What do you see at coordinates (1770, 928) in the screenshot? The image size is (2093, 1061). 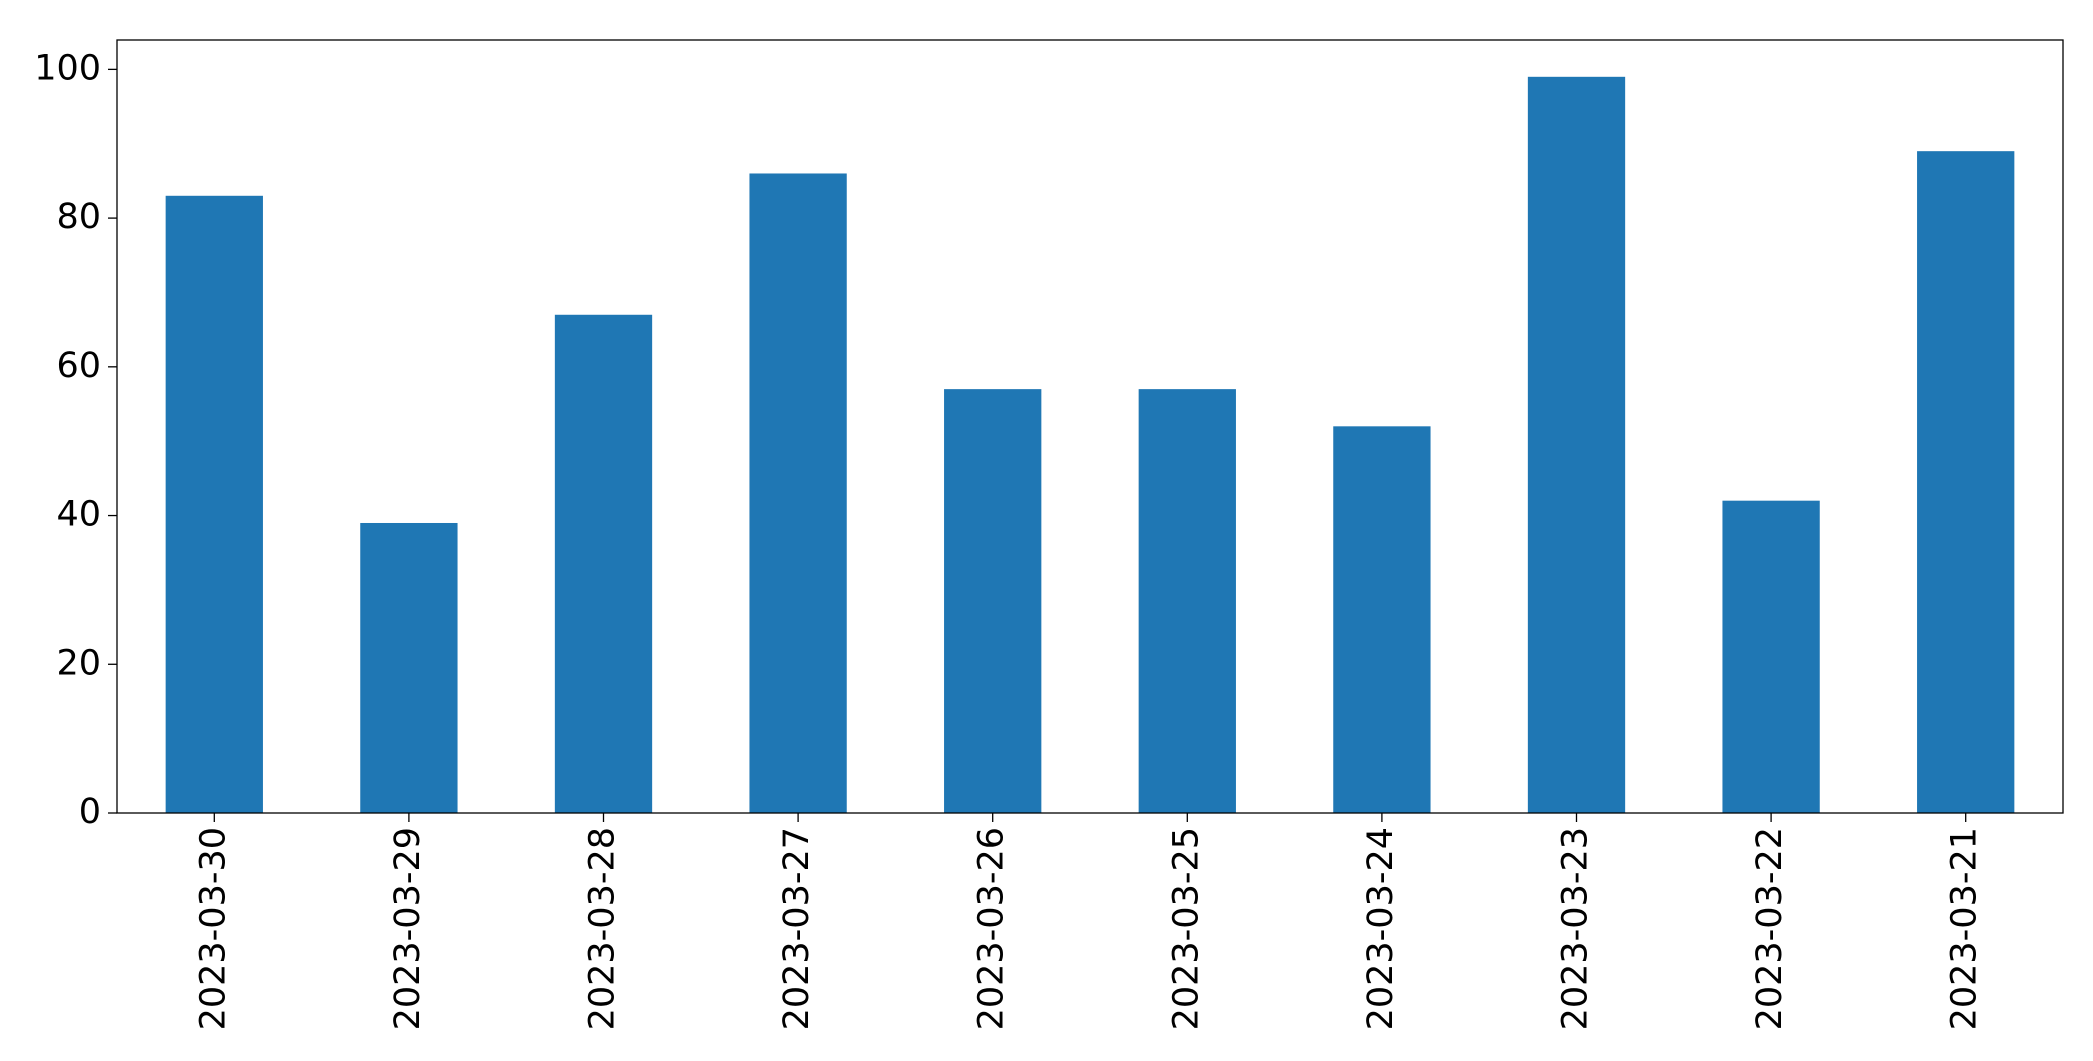 I see `x-tick-label: 2023-03-22` at bounding box center [1770, 928].